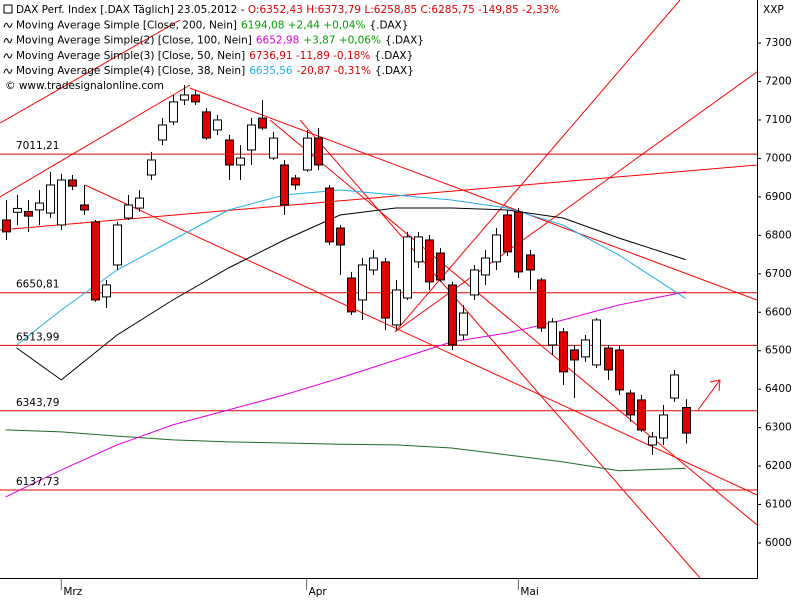 The image size is (800, 600). What do you see at coordinates (778, 505) in the screenshot?
I see `y-tick-label: 6100` at bounding box center [778, 505].